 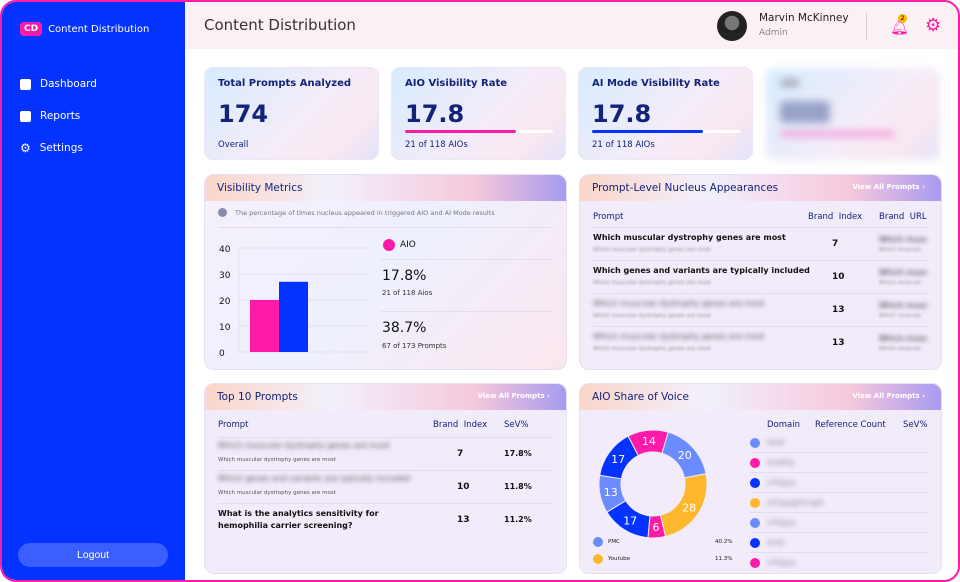 What do you see at coordinates (407, 293) in the screenshot?
I see `metric-sub: 21 of 118 Aios` at bounding box center [407, 293].